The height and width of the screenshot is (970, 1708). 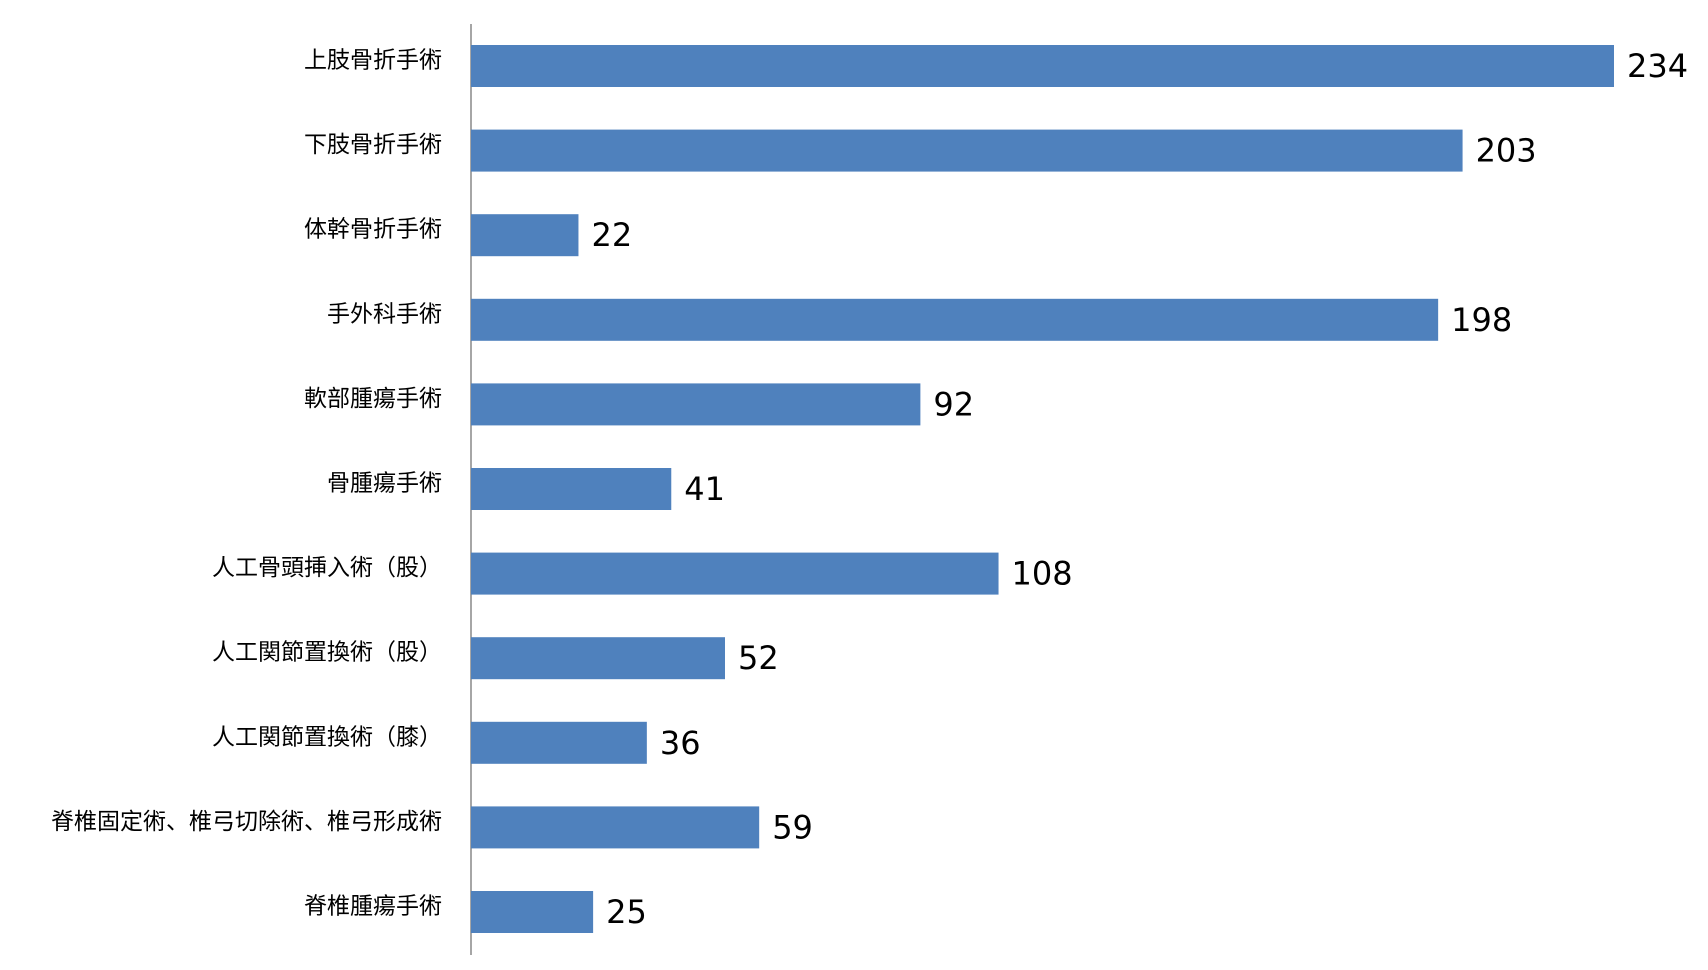 I want to click on data-label: 198, so click(x=1481, y=320).